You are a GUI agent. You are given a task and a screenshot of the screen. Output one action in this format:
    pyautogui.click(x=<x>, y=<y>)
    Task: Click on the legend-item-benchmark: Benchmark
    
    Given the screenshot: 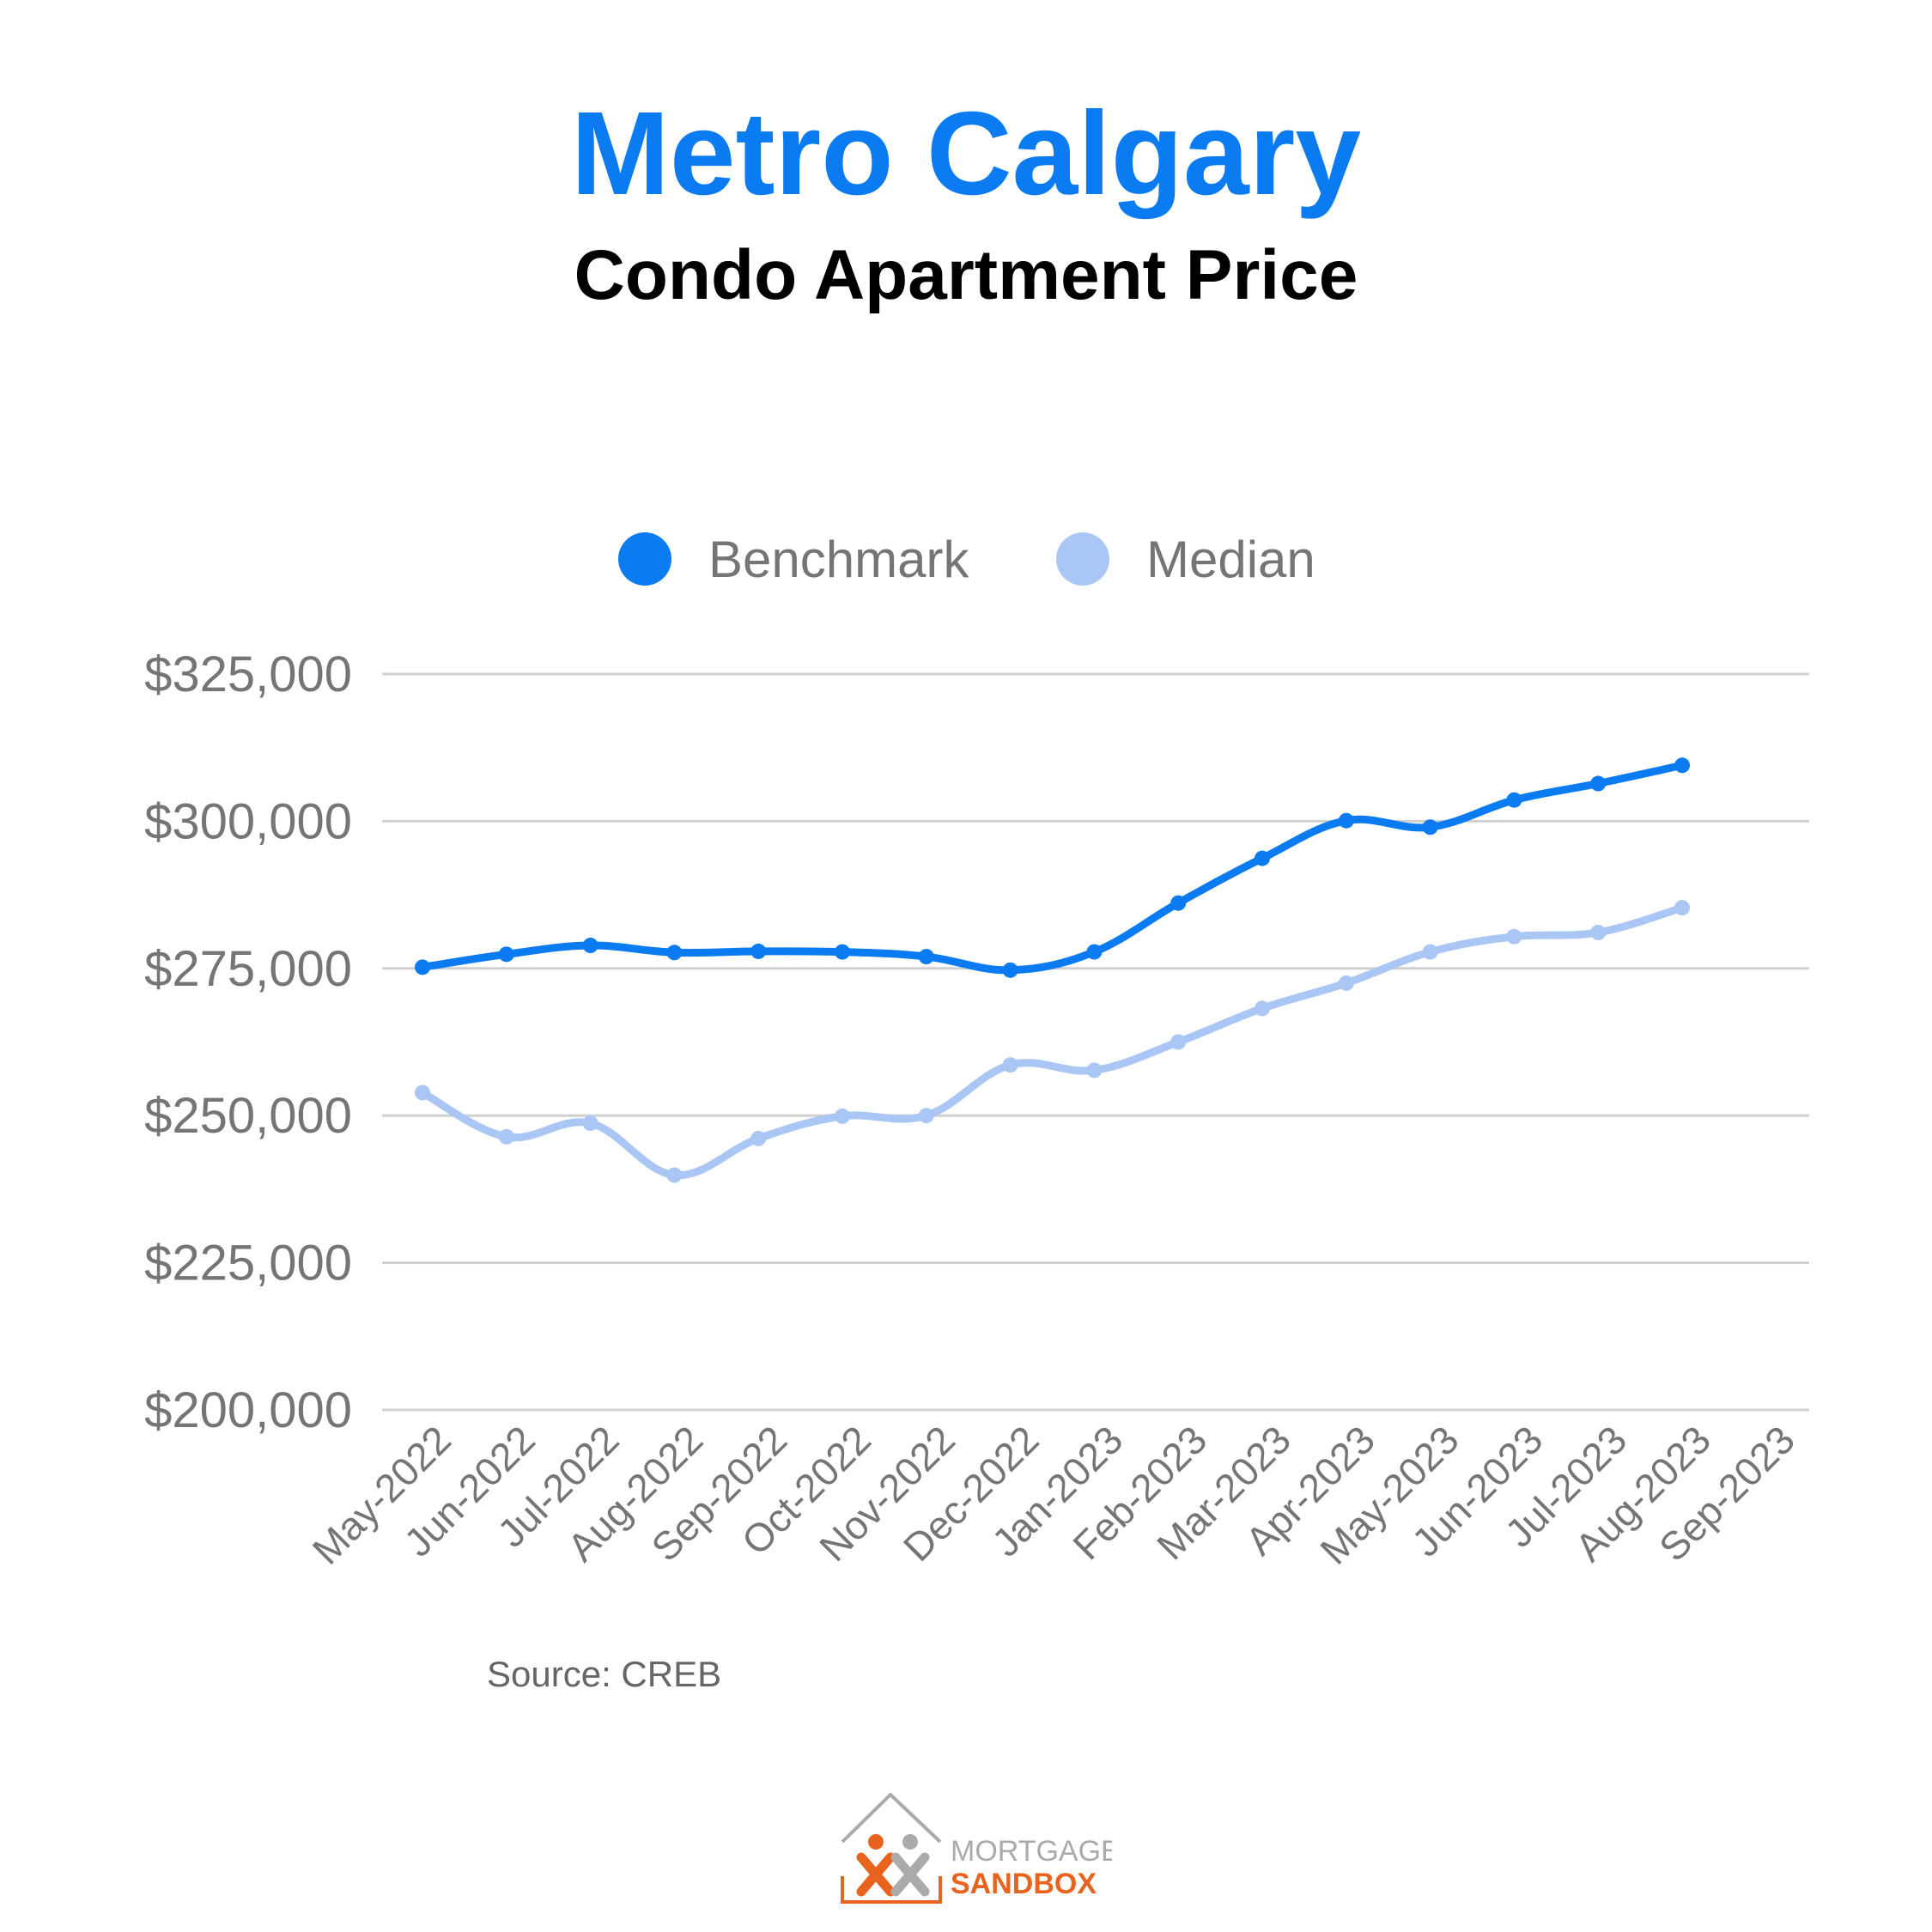 What is the action you would take?
    pyautogui.click(x=793, y=559)
    